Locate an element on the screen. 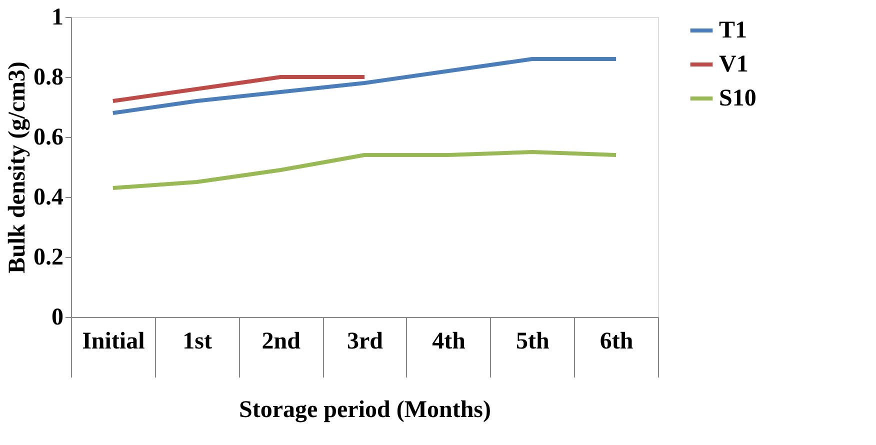 The width and height of the screenshot is (876, 445). y-tick-label: 0.8 is located at coordinates (49, 77).